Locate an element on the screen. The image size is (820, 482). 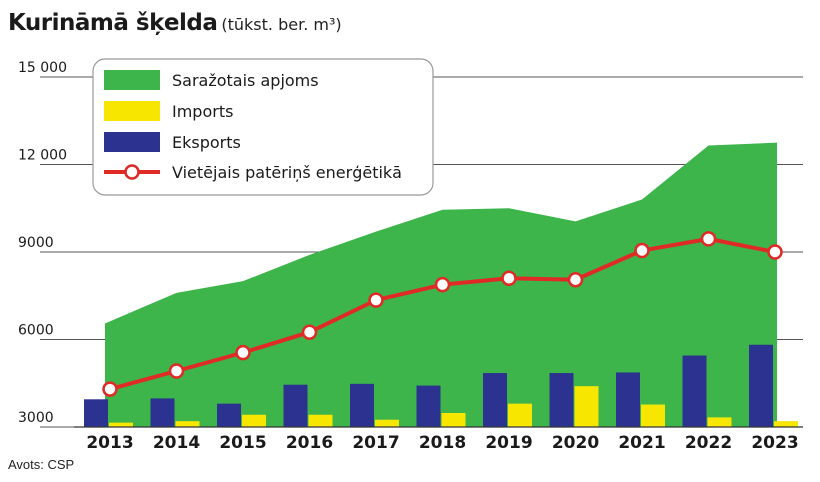
bar-series is located at coordinates (441, 385).